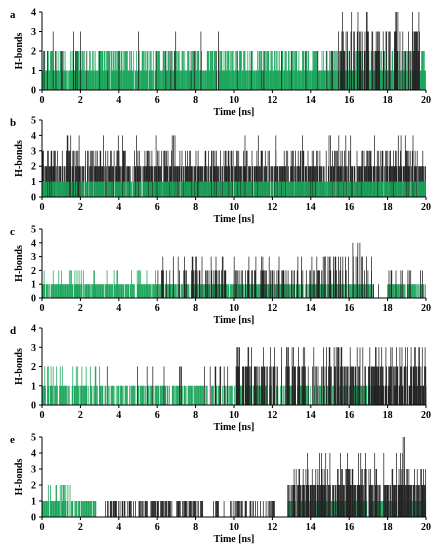 The width and height of the screenshot is (445, 550). I want to click on panel-label: e, so click(12, 440).